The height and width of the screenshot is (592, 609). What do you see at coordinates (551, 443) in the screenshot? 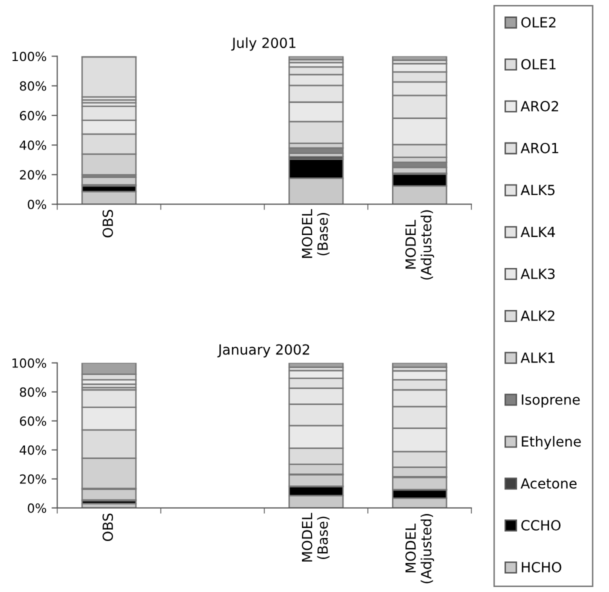
I see `legend-label: Ethylene` at bounding box center [551, 443].